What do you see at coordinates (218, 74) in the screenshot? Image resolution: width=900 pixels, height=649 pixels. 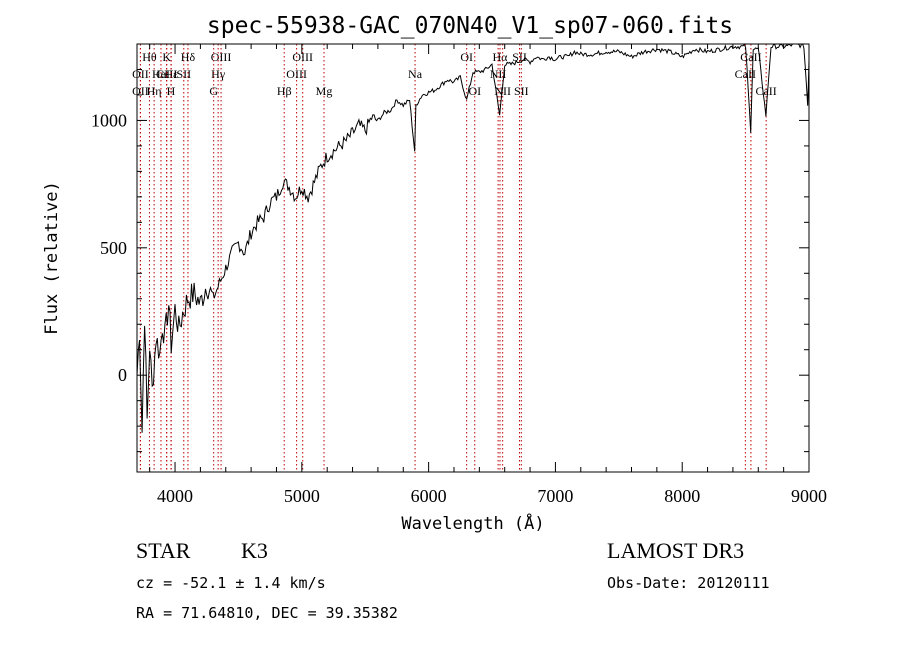 I see `spectral-line-label-12: Hγ` at bounding box center [218, 74].